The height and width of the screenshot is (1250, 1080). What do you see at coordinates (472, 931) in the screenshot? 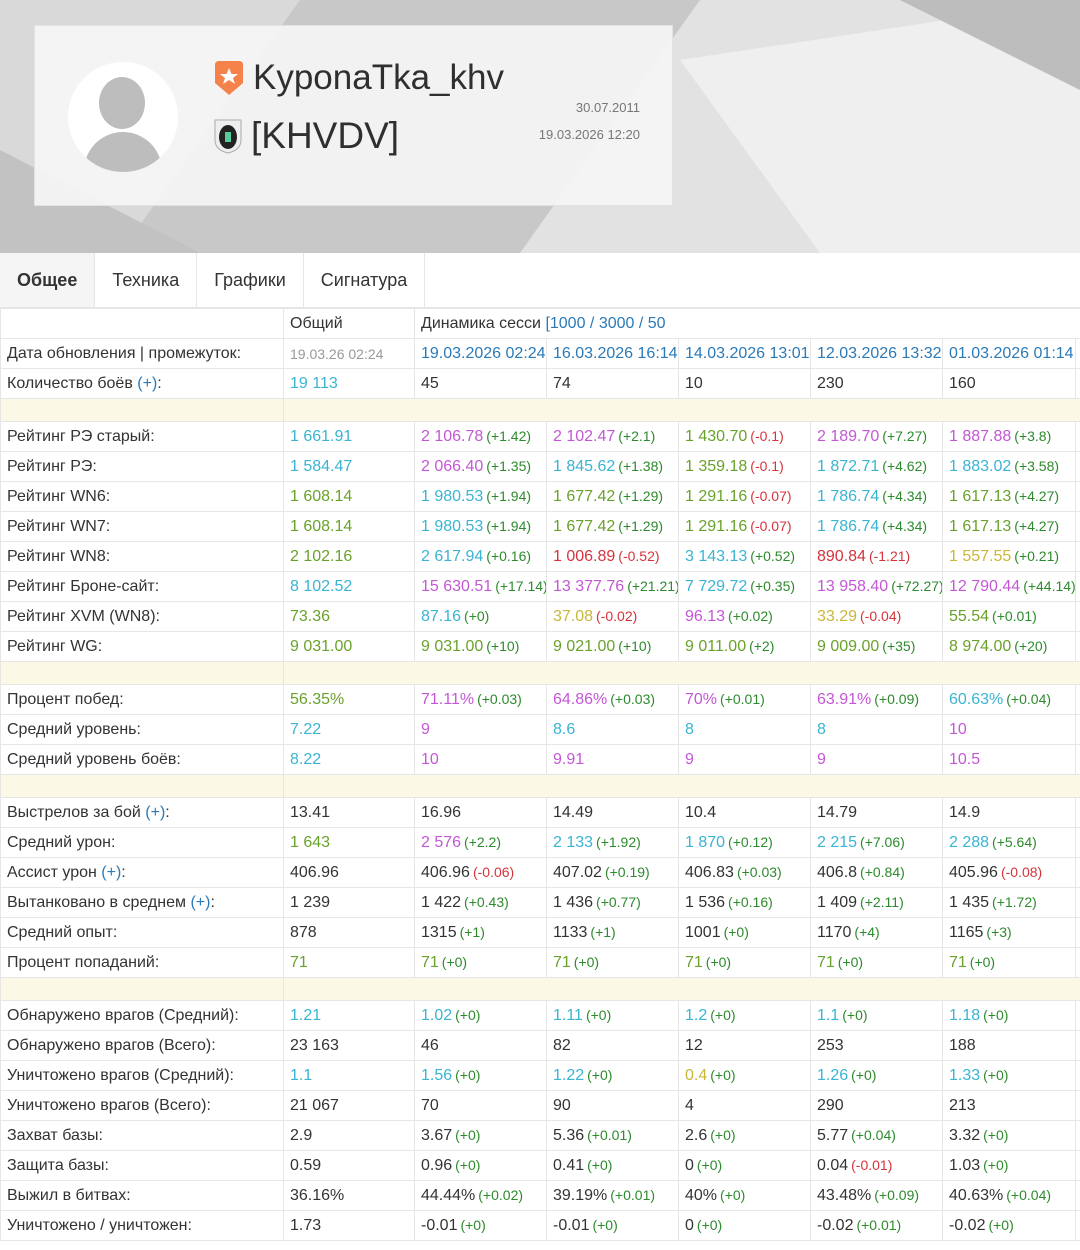
I see `stat-delta: (+1)` at bounding box center [472, 931].